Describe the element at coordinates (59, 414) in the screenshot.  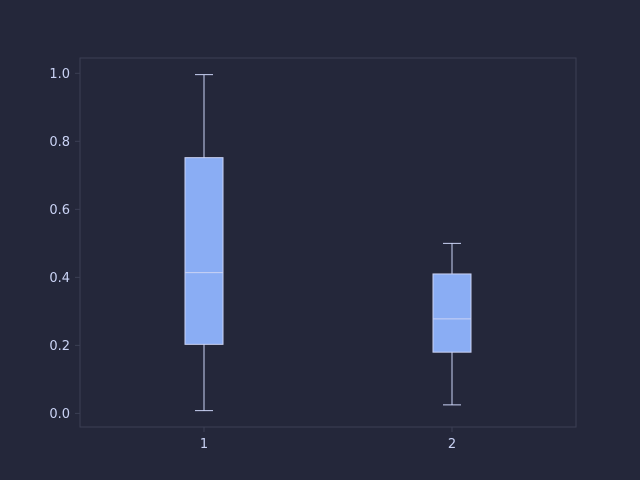
I see `y-tick-label: 0.0` at that location.